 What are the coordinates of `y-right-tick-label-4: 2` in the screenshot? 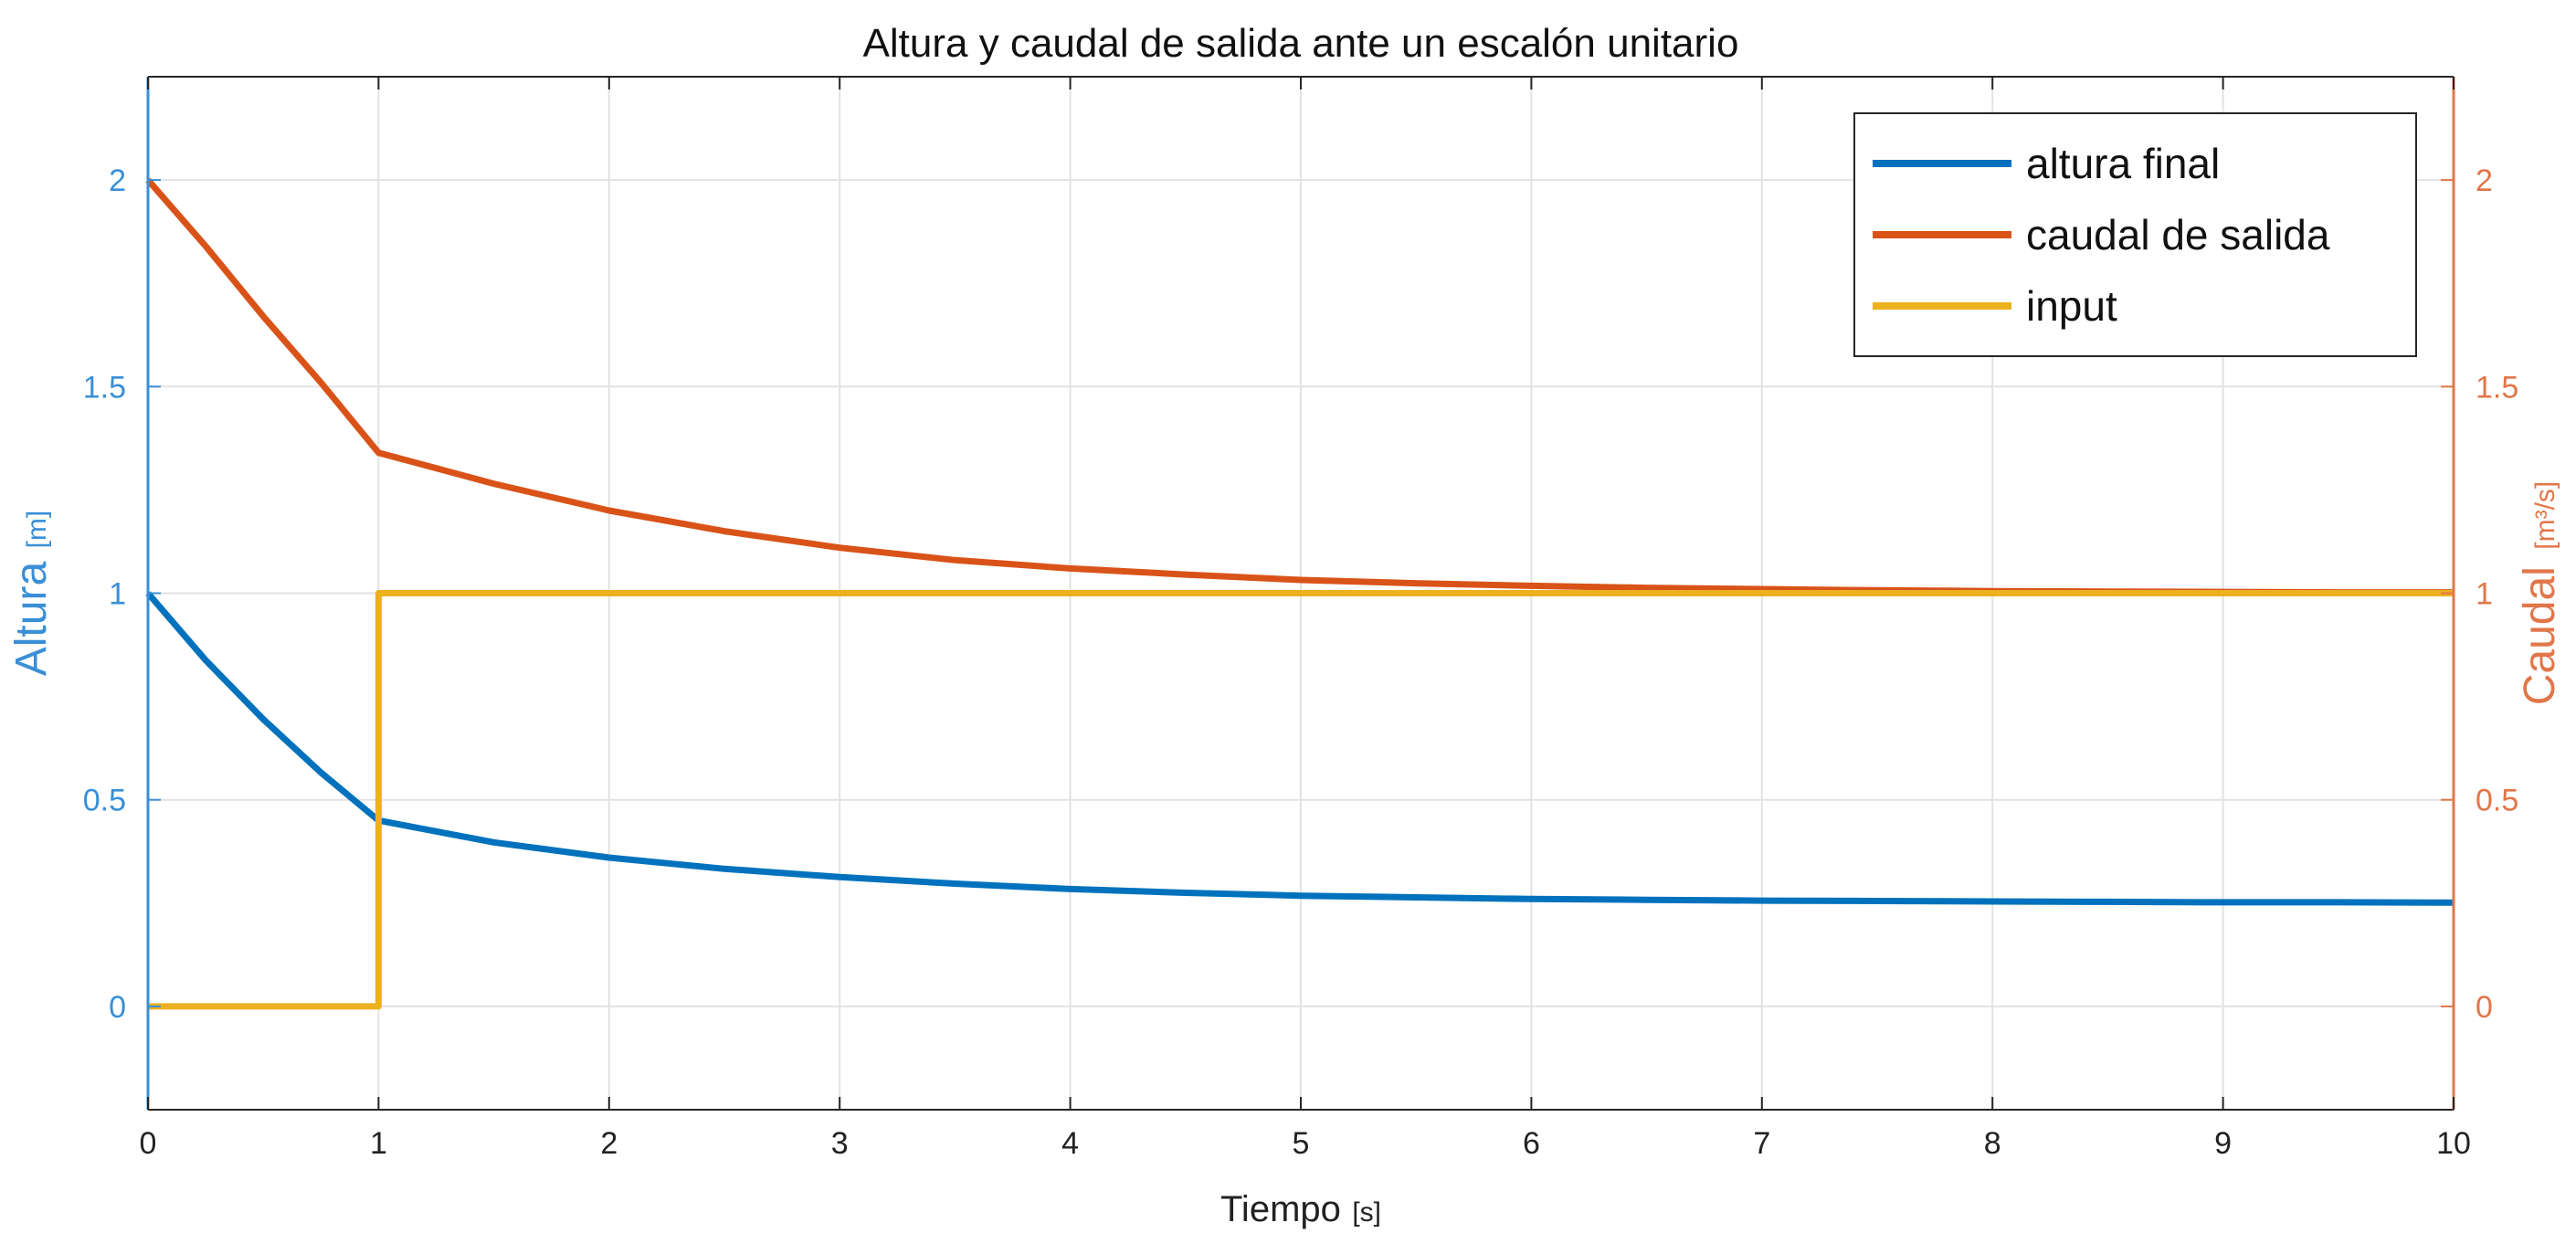 It's located at (2484, 180).